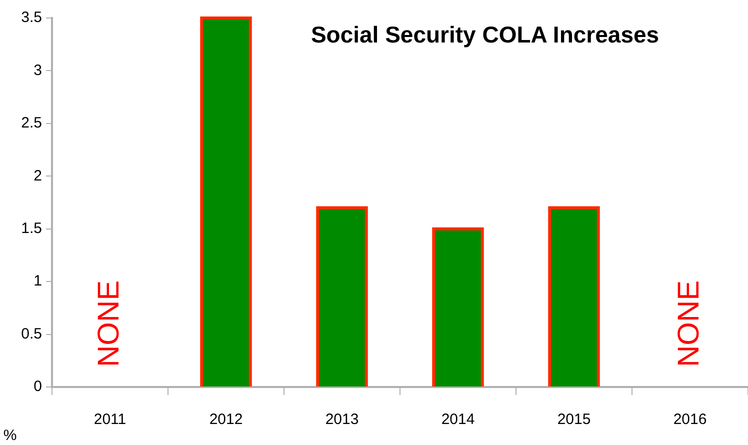  Describe the element at coordinates (38, 281) in the screenshot. I see `y-tick-label: 1` at that location.